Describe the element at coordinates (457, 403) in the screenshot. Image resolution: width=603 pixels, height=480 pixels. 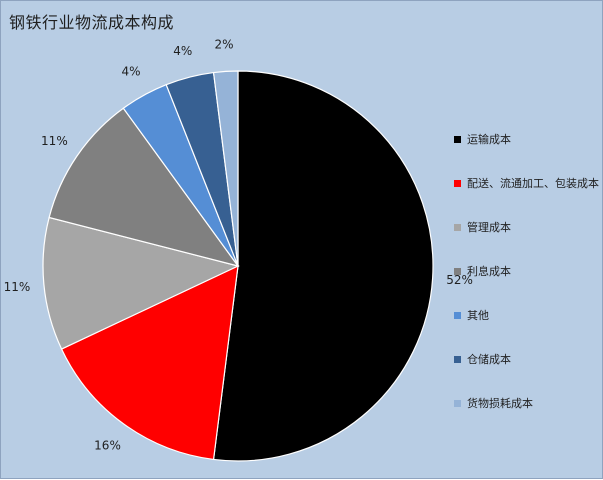
I see `legend-swatch-loss` at that location.